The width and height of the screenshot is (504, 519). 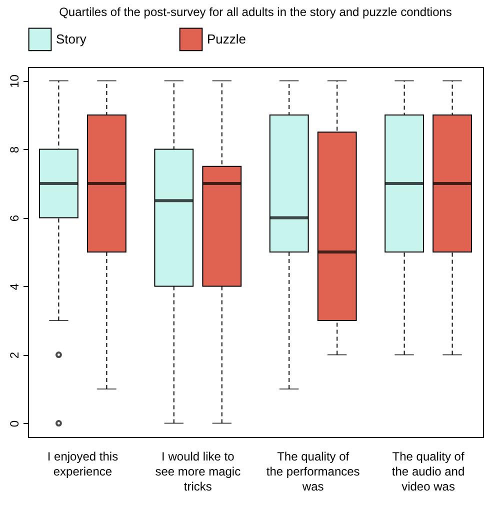 What do you see at coordinates (15, 150) in the screenshot?
I see `y-tick-label: 8` at bounding box center [15, 150].